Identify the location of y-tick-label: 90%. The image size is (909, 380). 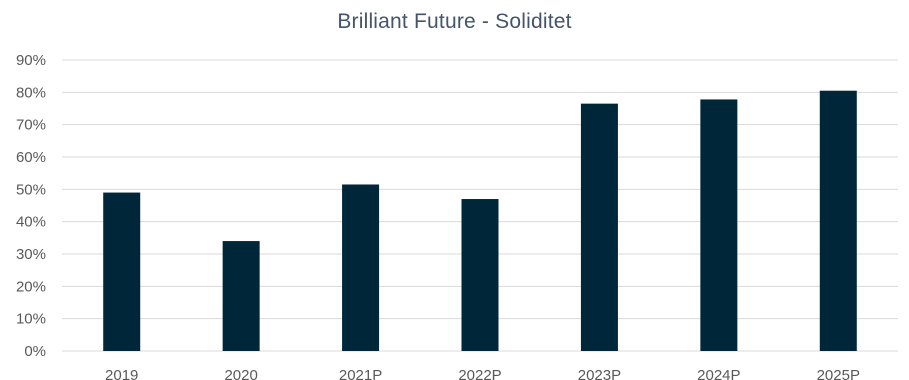
(31, 60).